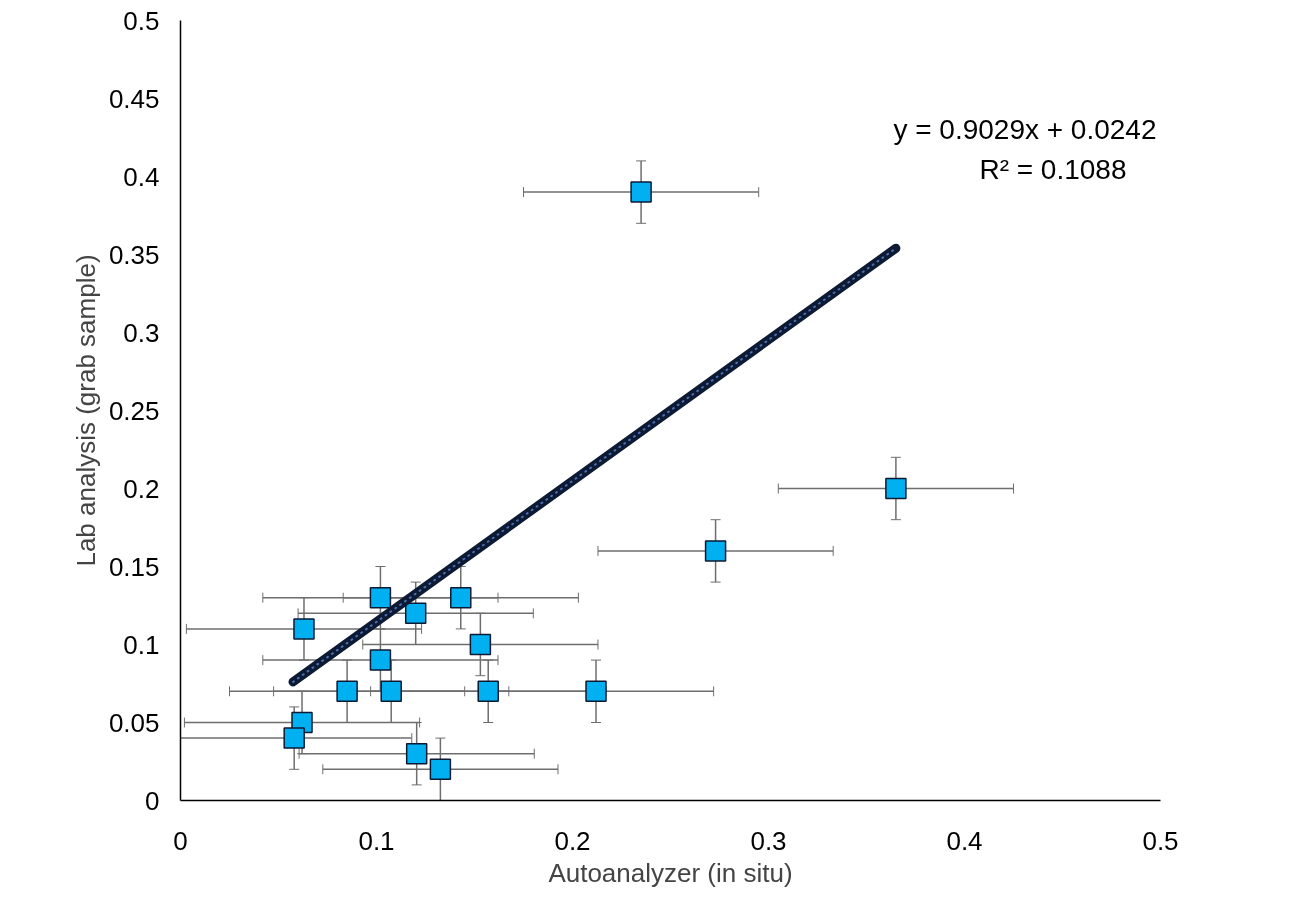 This screenshot has height=917, width=1307. What do you see at coordinates (134, 98) in the screenshot?
I see `y-tick-label: 0.45` at bounding box center [134, 98].